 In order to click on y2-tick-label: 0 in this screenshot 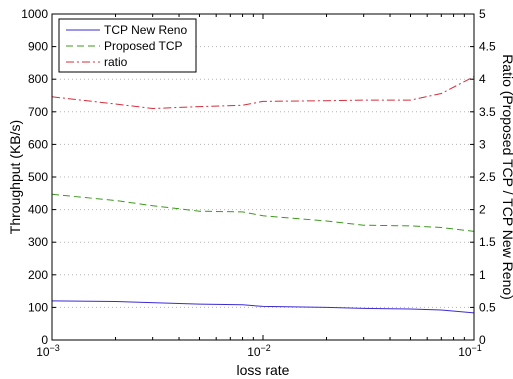, I will do `click(482, 340)`.